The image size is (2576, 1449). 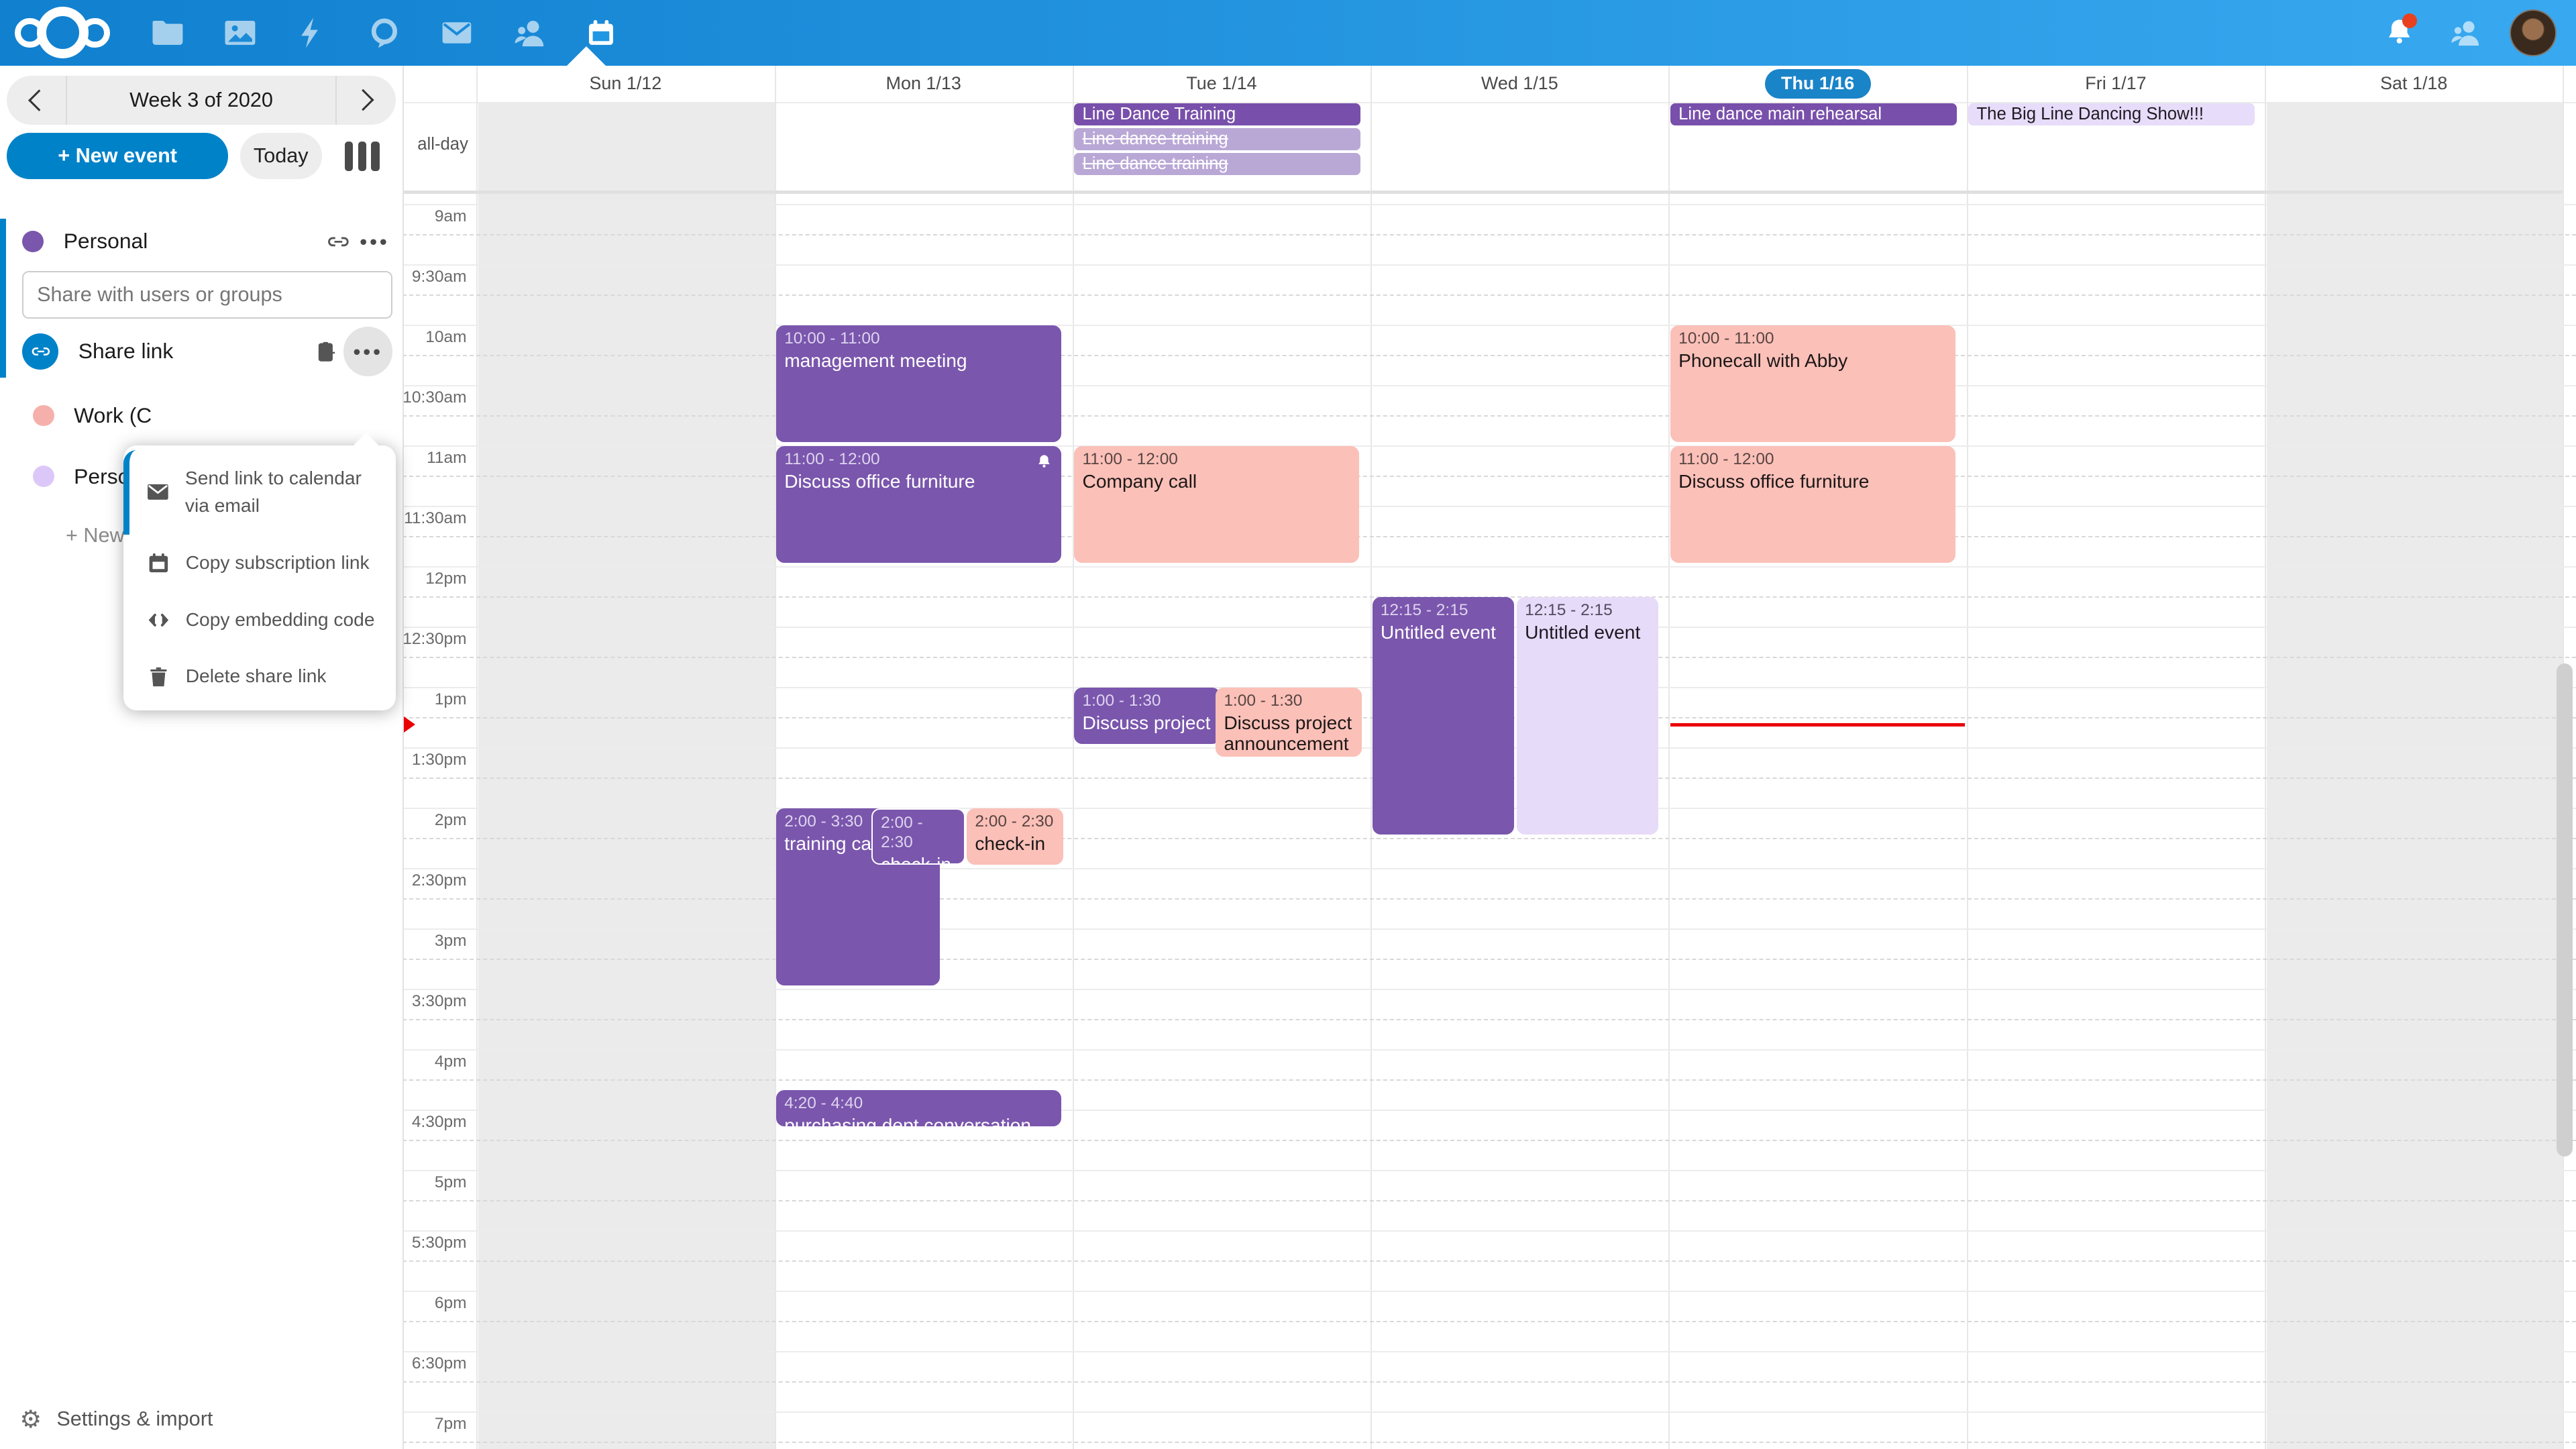 What do you see at coordinates (450, 940) in the screenshot?
I see `time-label: 3pm` at bounding box center [450, 940].